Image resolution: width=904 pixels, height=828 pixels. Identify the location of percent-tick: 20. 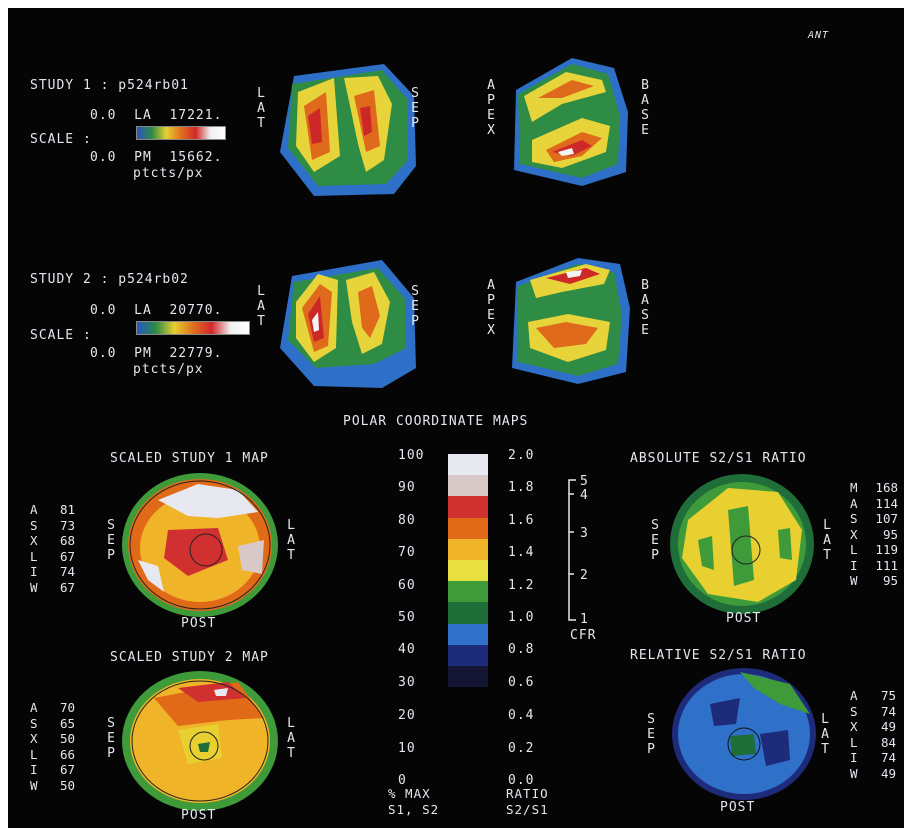
(407, 715).